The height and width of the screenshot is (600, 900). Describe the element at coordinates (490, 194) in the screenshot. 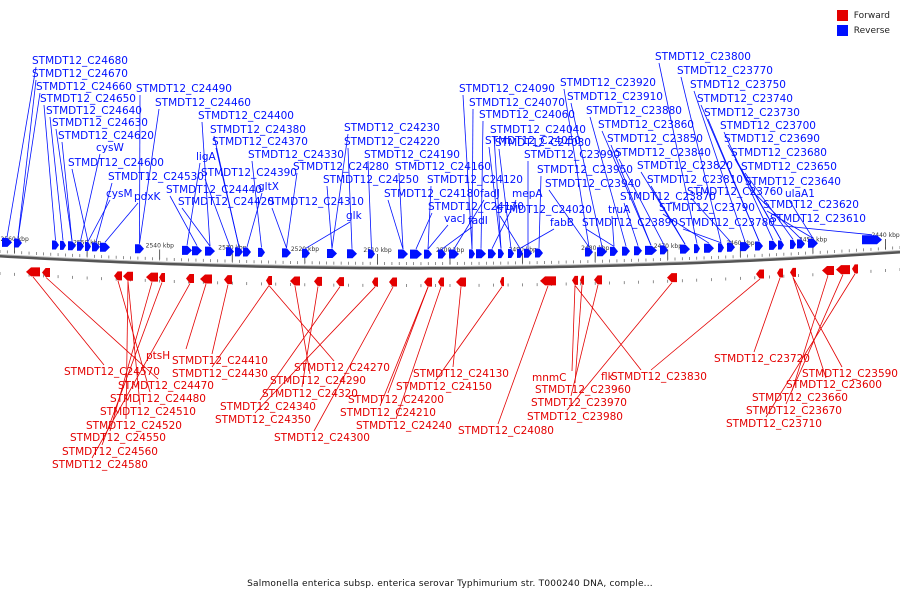

I see `reverse-gene-label: fadJ` at that location.